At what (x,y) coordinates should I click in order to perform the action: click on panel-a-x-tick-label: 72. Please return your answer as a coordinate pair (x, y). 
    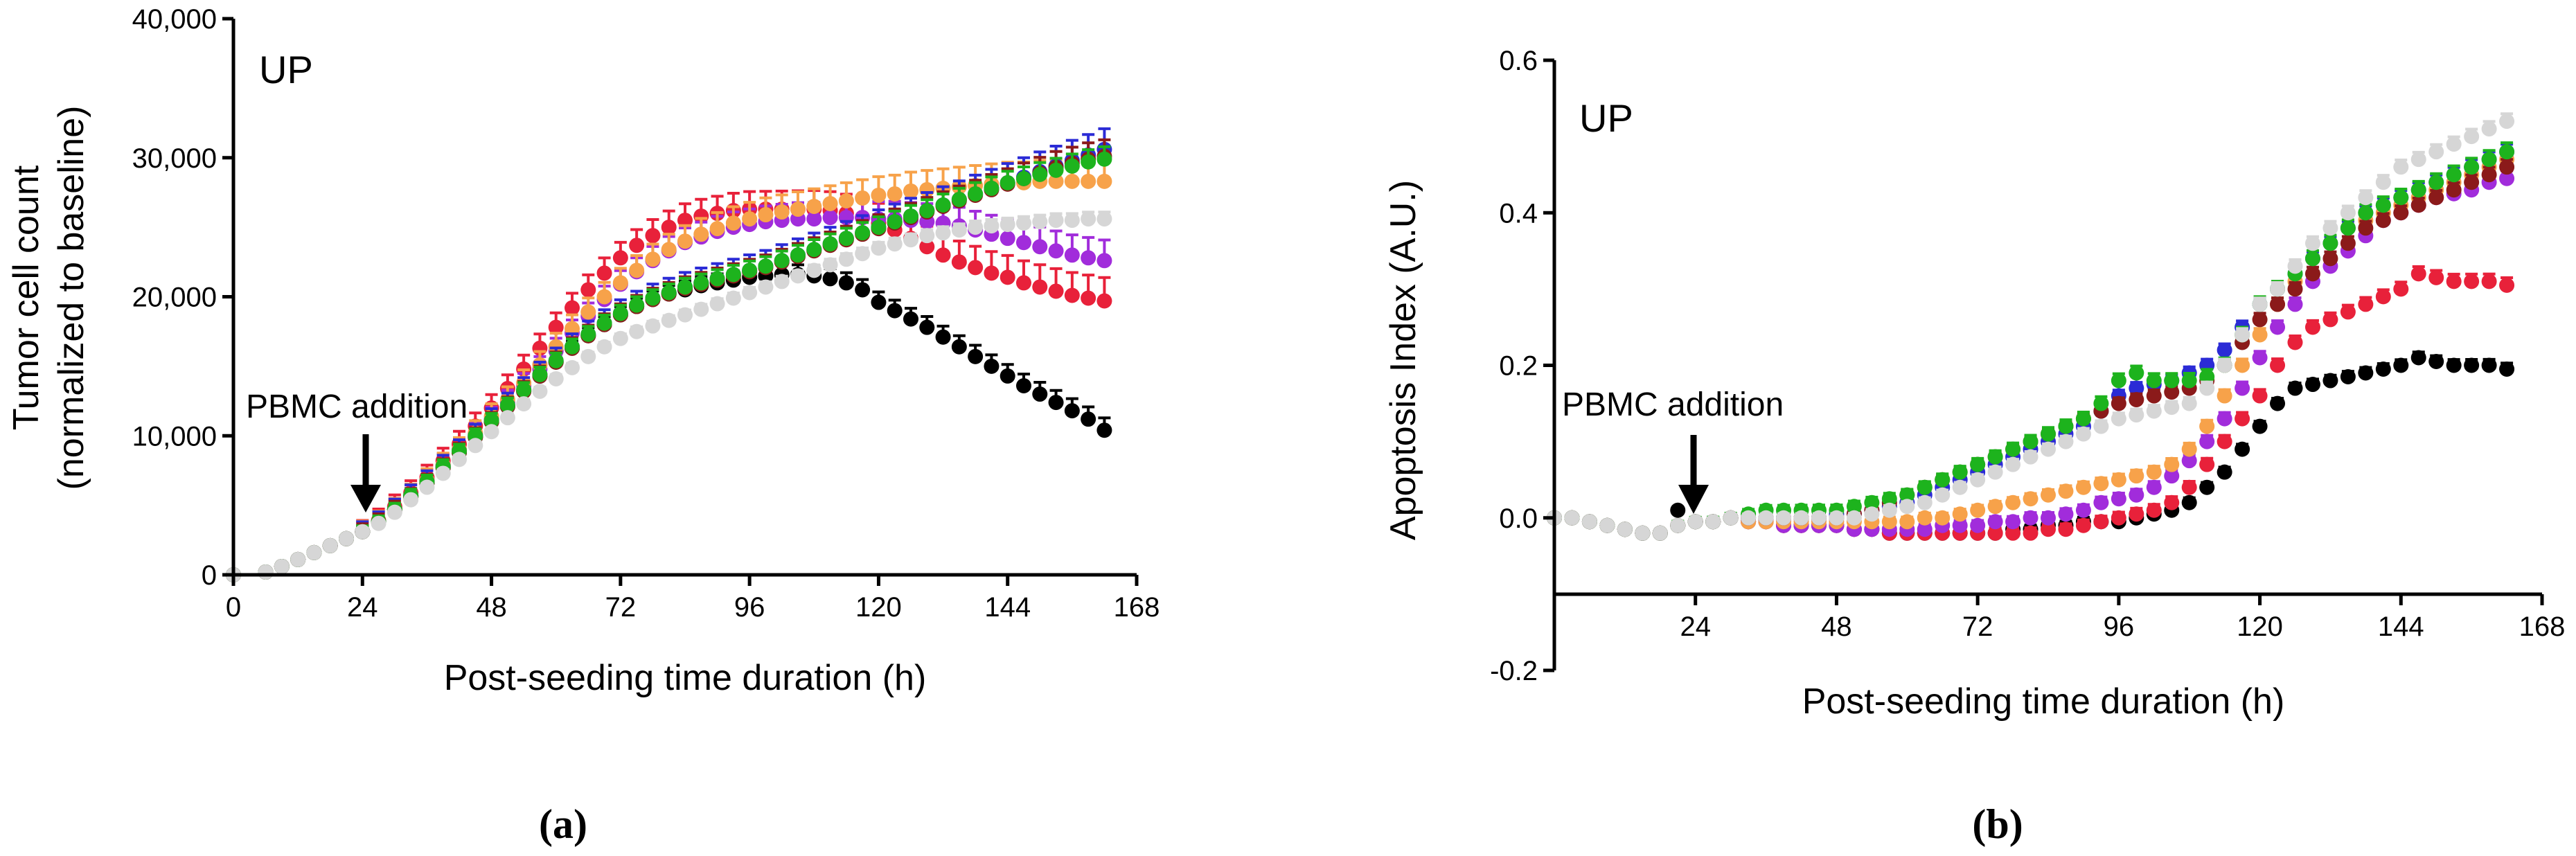
    Looking at the image, I should click on (621, 607).